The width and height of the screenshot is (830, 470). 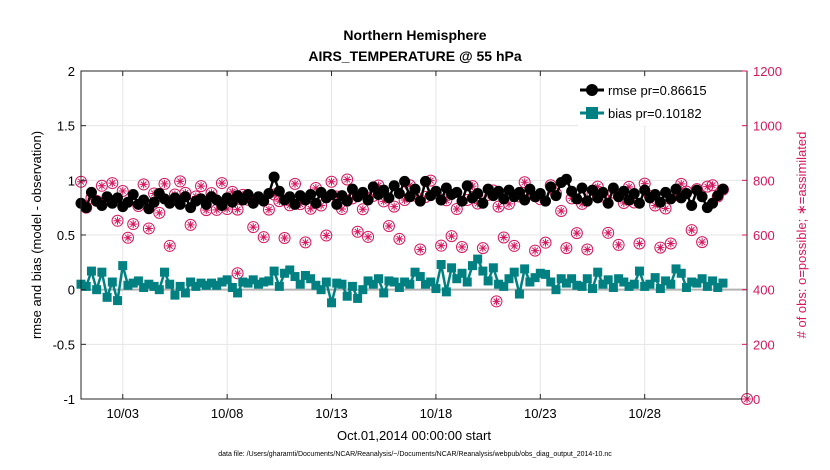 What do you see at coordinates (764, 235) in the screenshot?
I see `y-tick-label-right: 600` at bounding box center [764, 235].